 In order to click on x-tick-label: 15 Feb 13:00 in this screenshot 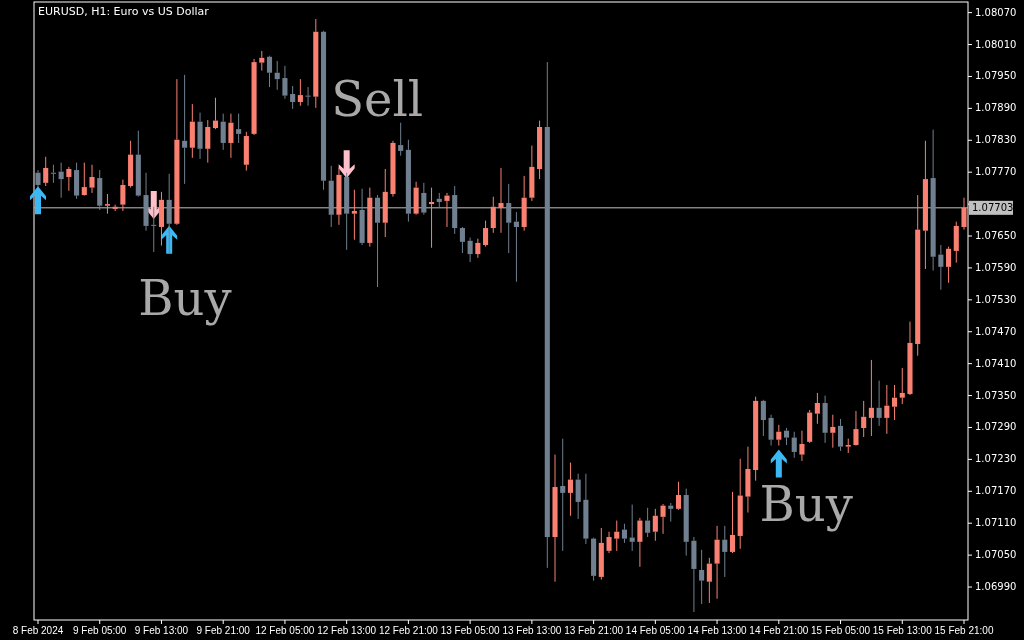, I will do `click(902, 630)`.